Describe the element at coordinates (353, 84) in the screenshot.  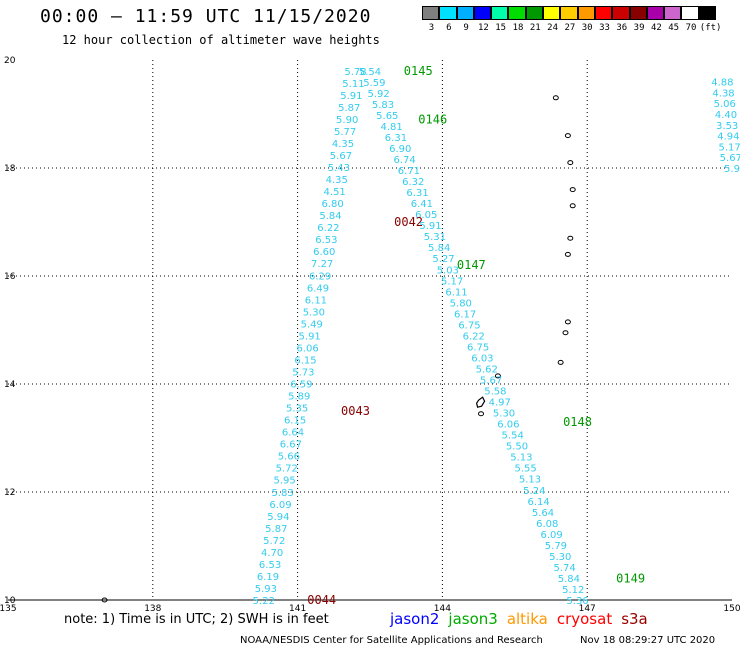
I see `swh-value: 5.11` at that location.